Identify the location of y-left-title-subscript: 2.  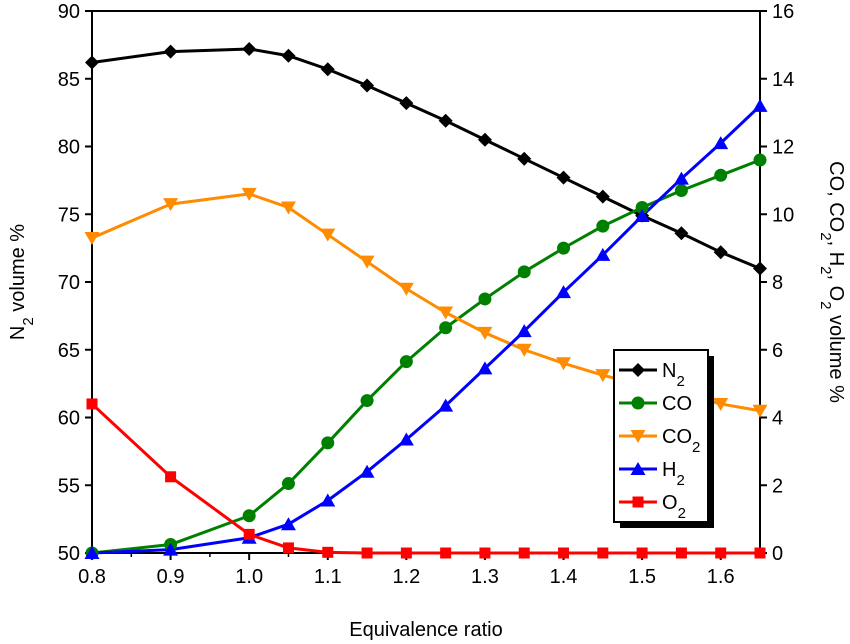
(28, 321).